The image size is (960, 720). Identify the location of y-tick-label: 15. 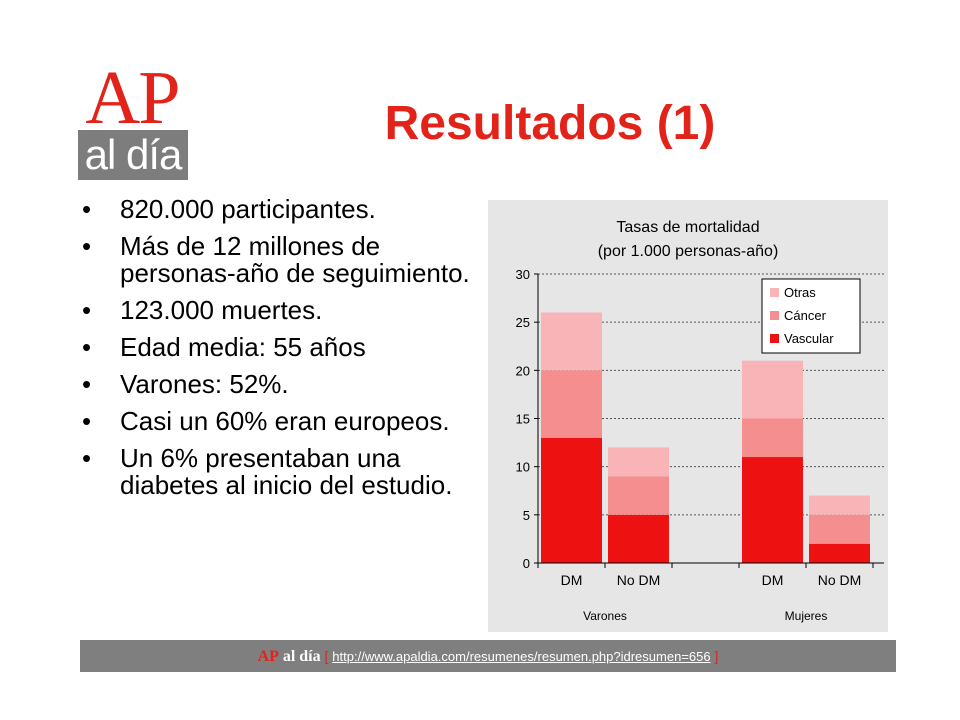
(523, 419).